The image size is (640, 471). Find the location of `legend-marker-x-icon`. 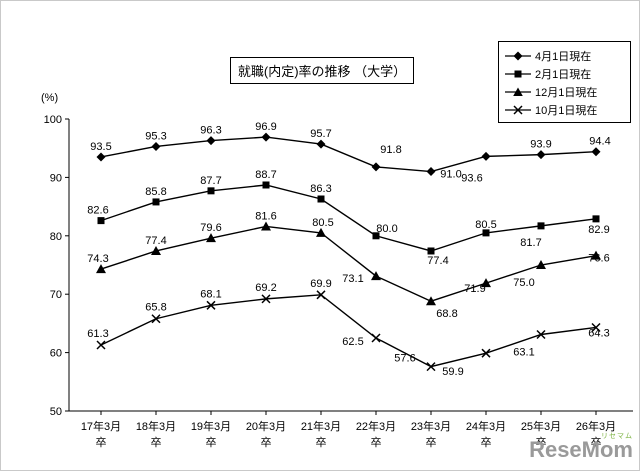

legend-marker-x-icon is located at coordinates (518, 110).